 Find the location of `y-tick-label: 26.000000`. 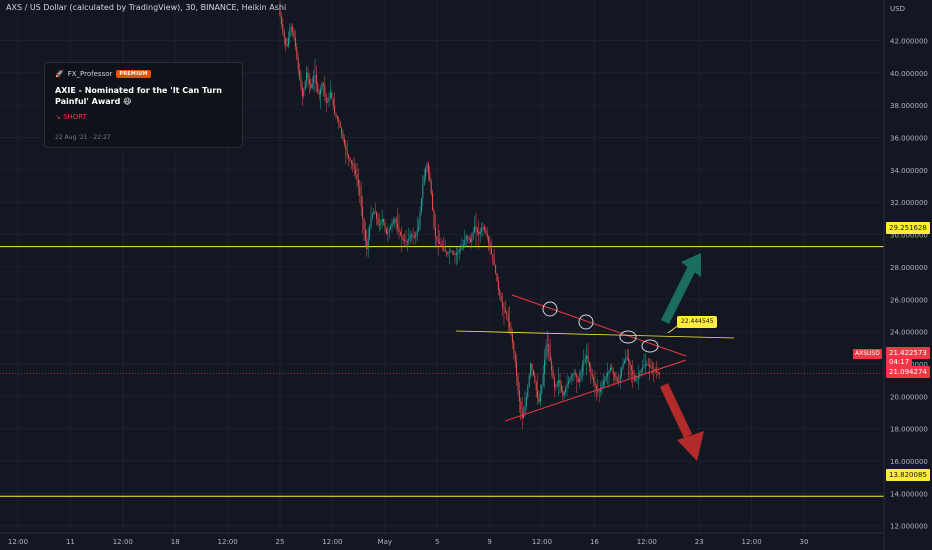

y-tick-label: 26.000000 is located at coordinates (909, 300).